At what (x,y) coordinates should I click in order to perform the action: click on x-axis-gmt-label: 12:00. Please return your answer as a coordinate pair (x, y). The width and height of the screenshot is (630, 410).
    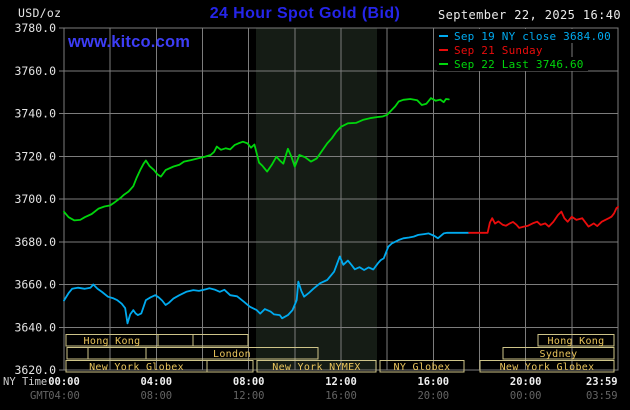
    Looking at the image, I should click on (249, 396).